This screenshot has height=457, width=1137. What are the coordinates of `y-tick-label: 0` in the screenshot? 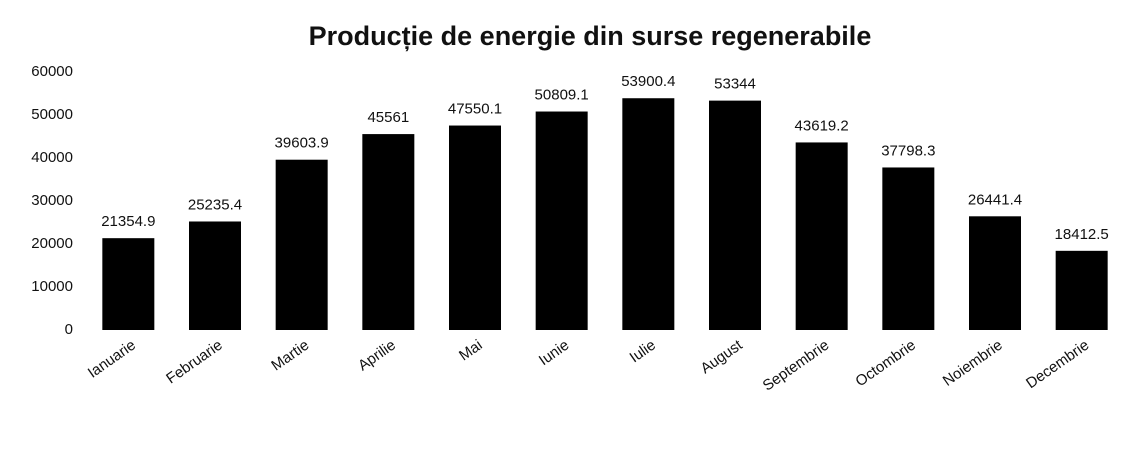 It's located at (69, 329).